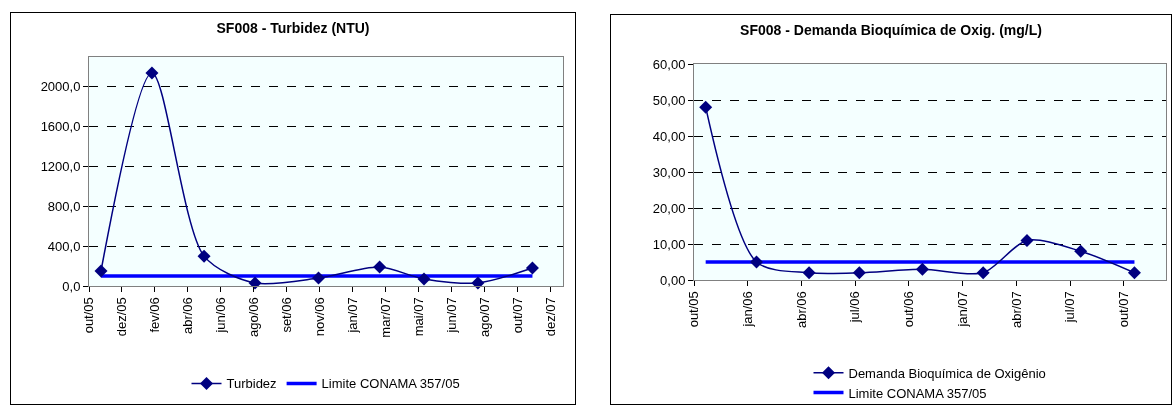  I want to click on x-tick-label: out/06, so click(909, 309).